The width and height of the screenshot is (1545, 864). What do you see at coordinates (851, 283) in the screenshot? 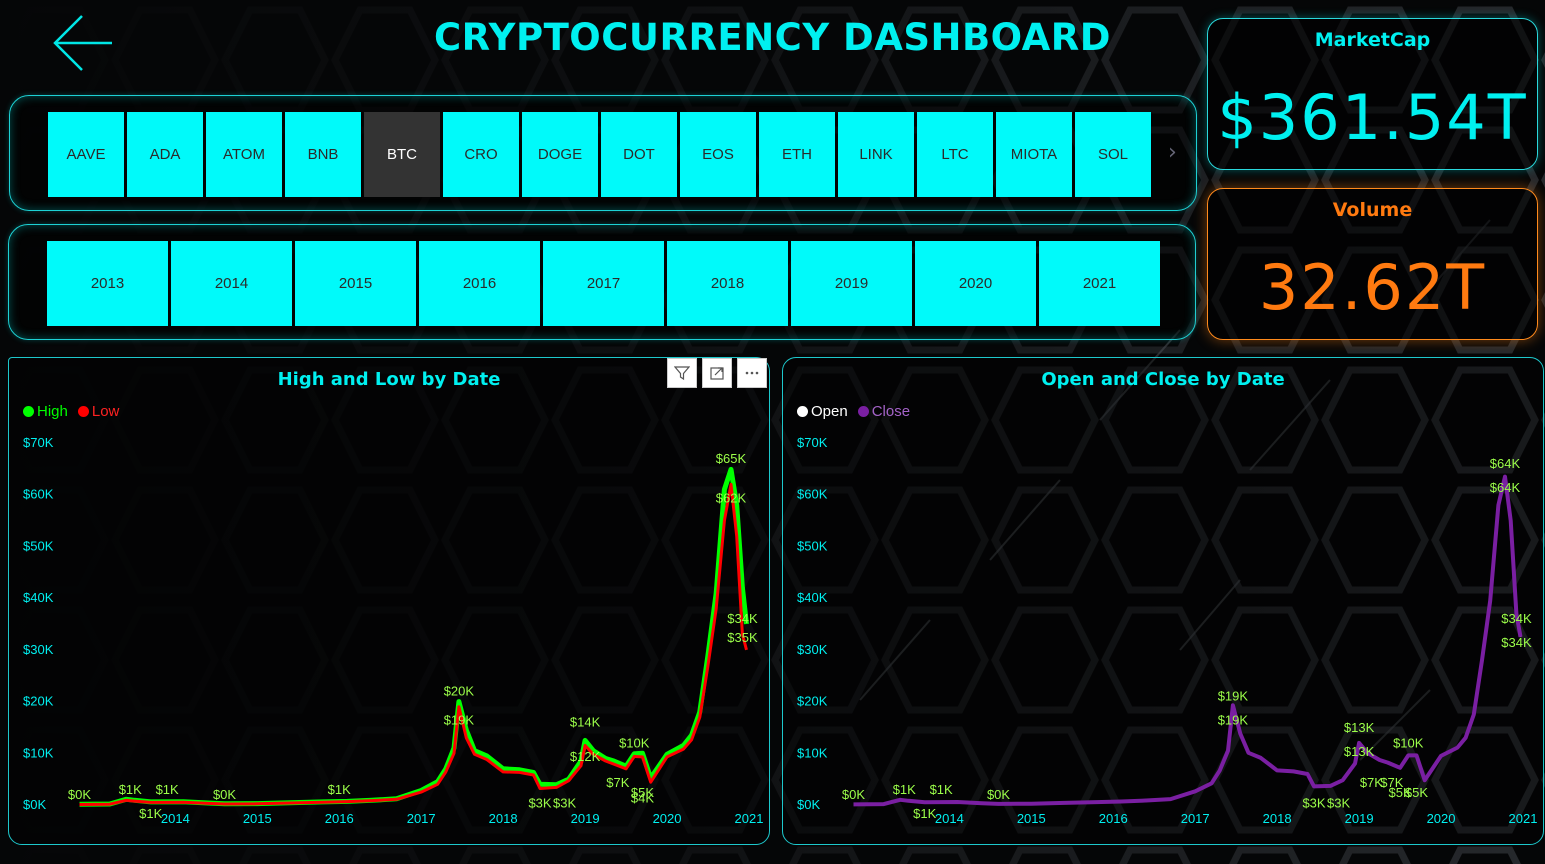
I see `year-tile-2019: 2019` at bounding box center [851, 283].